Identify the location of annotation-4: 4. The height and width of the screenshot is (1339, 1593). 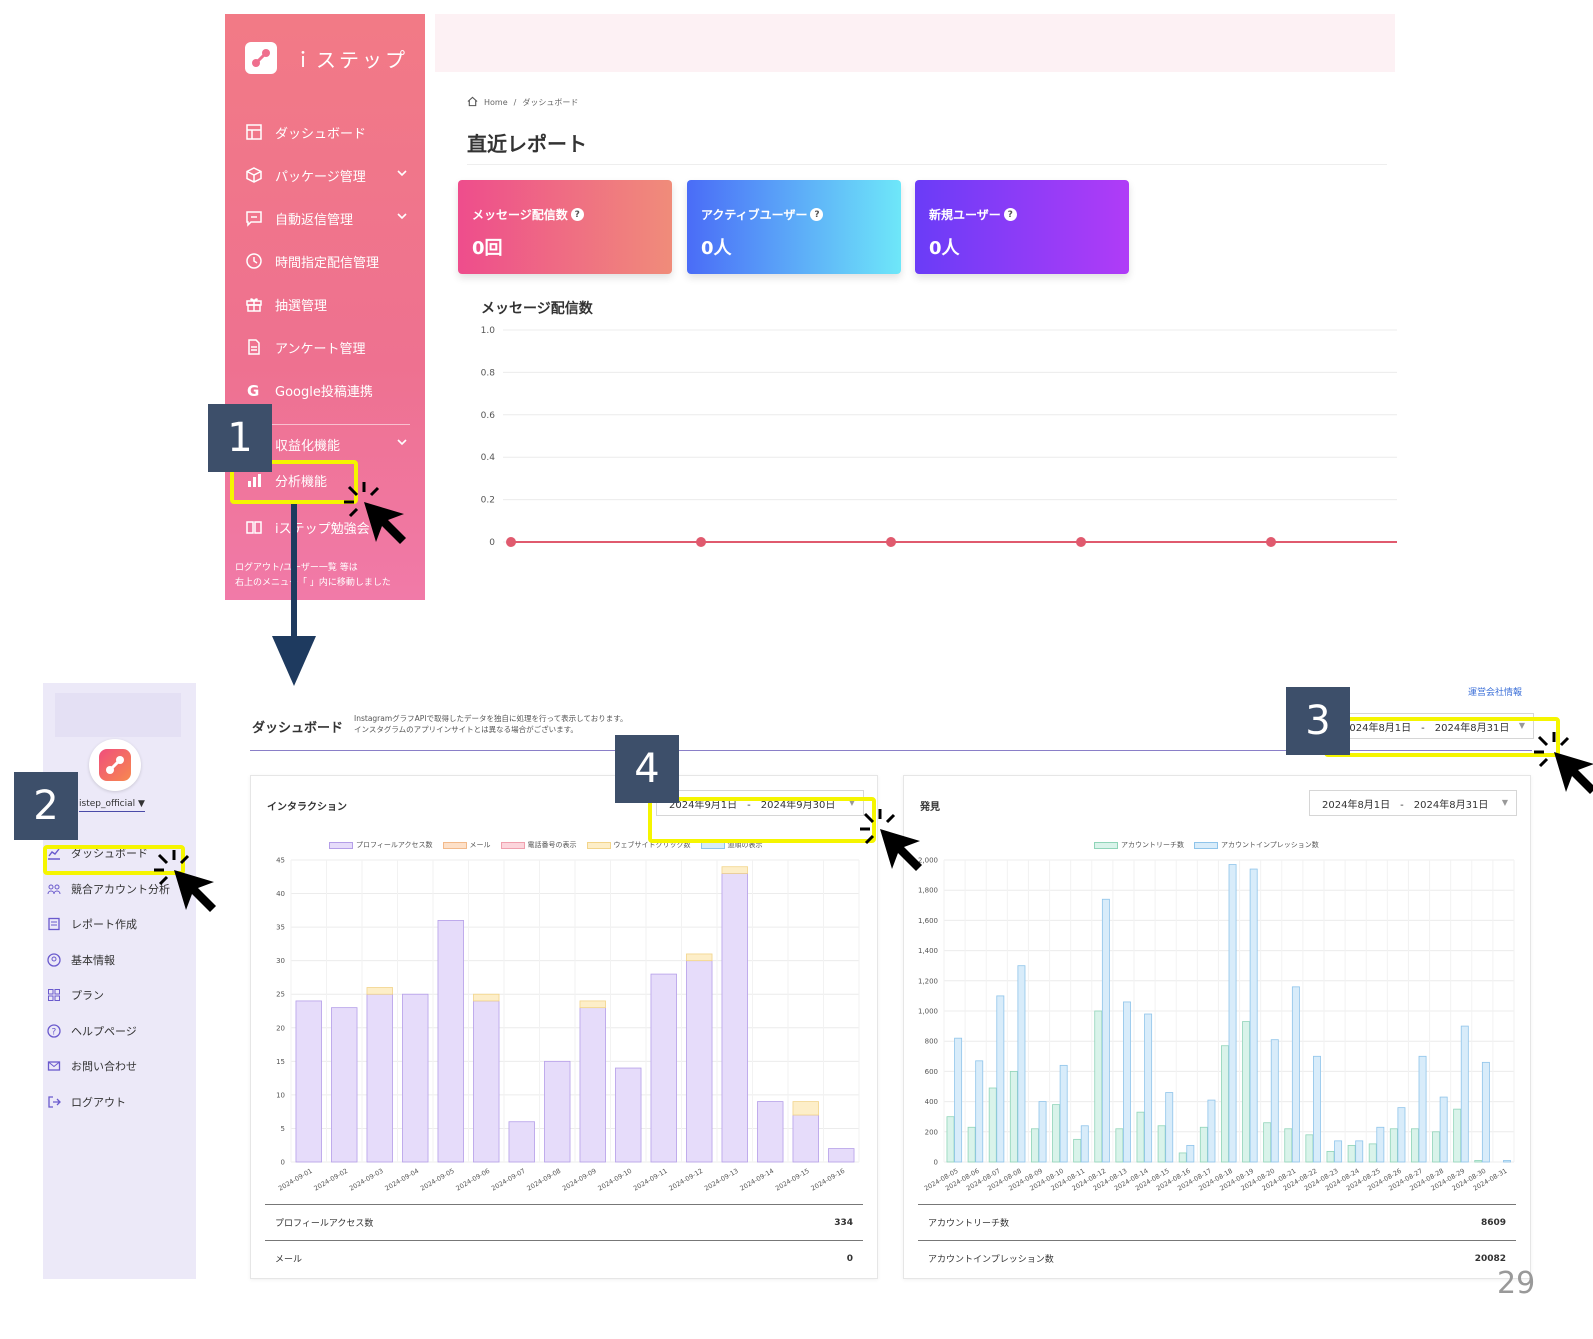
(647, 769).